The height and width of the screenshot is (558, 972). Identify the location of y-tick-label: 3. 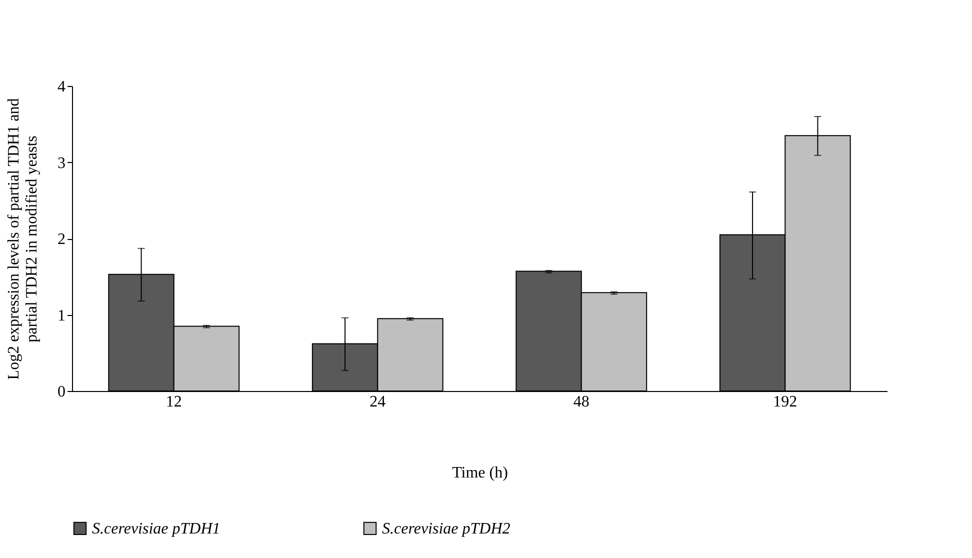
(62, 163).